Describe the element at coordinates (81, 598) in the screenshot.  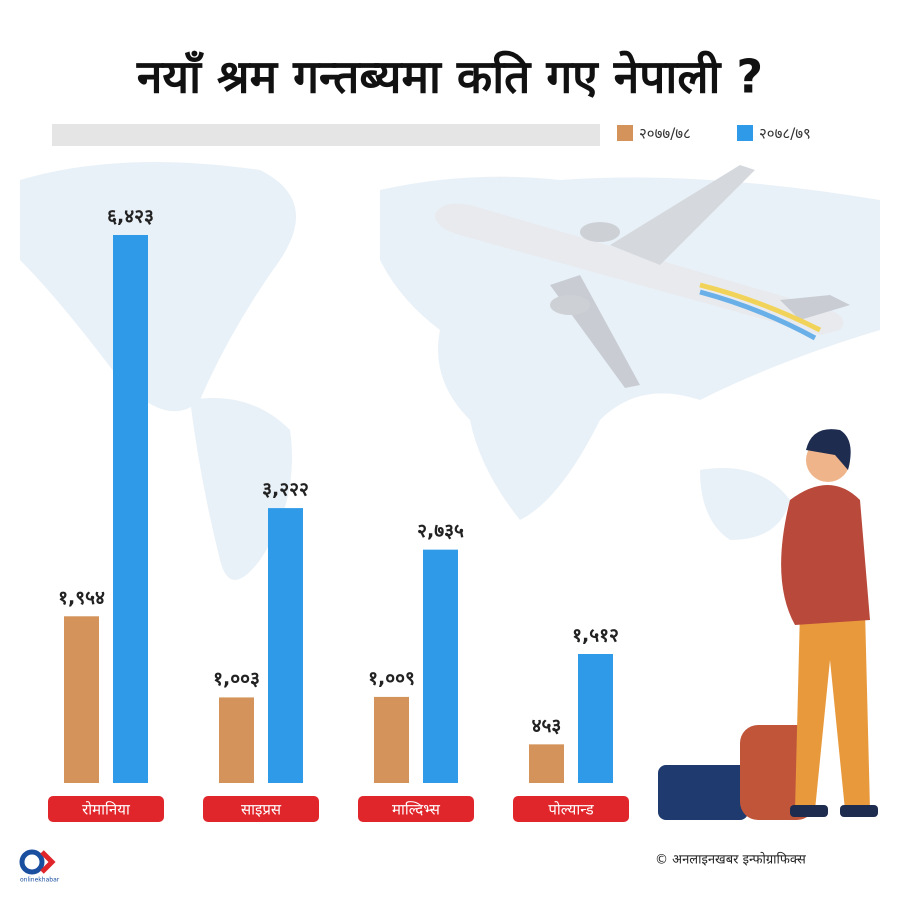
I see `value-label: १,९५४` at that location.